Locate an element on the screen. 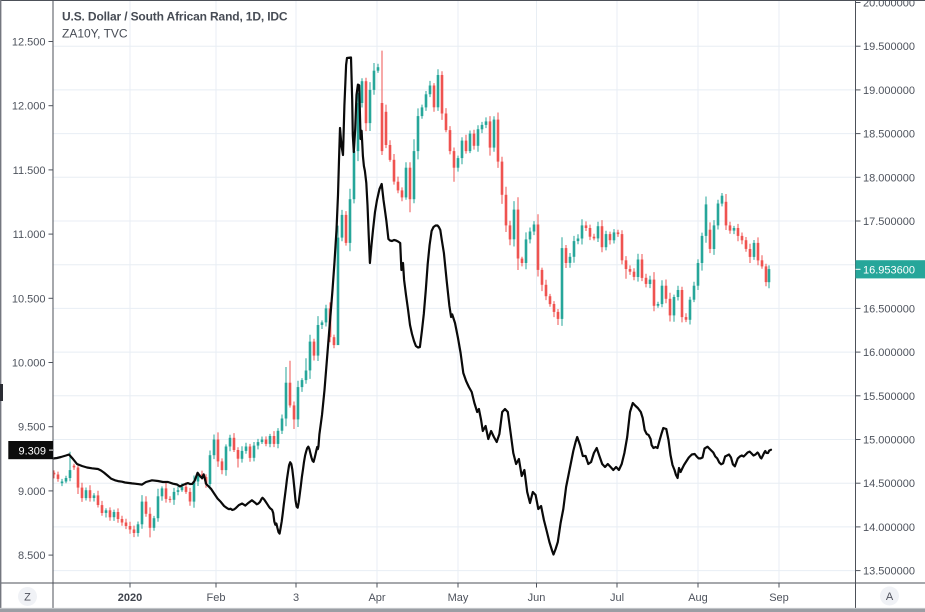 The height and width of the screenshot is (612, 925). svg-text: 20.000000 is located at coordinates (889, 5).